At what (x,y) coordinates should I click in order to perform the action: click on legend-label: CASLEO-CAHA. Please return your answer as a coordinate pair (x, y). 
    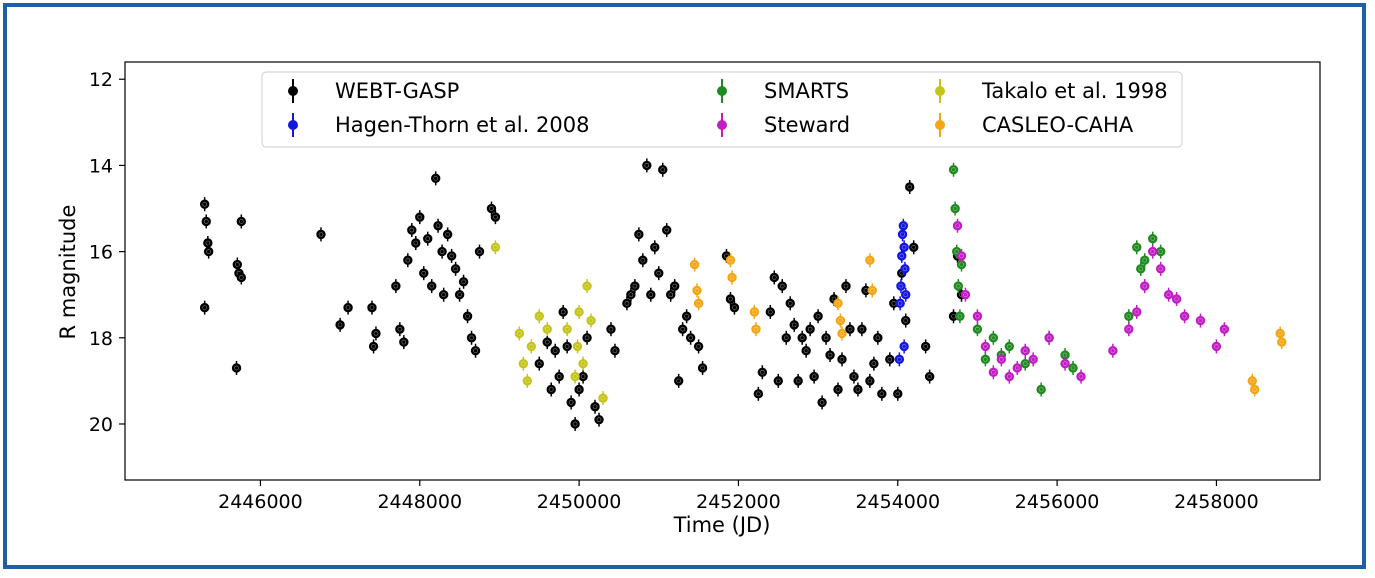
    Looking at the image, I should click on (1058, 125).